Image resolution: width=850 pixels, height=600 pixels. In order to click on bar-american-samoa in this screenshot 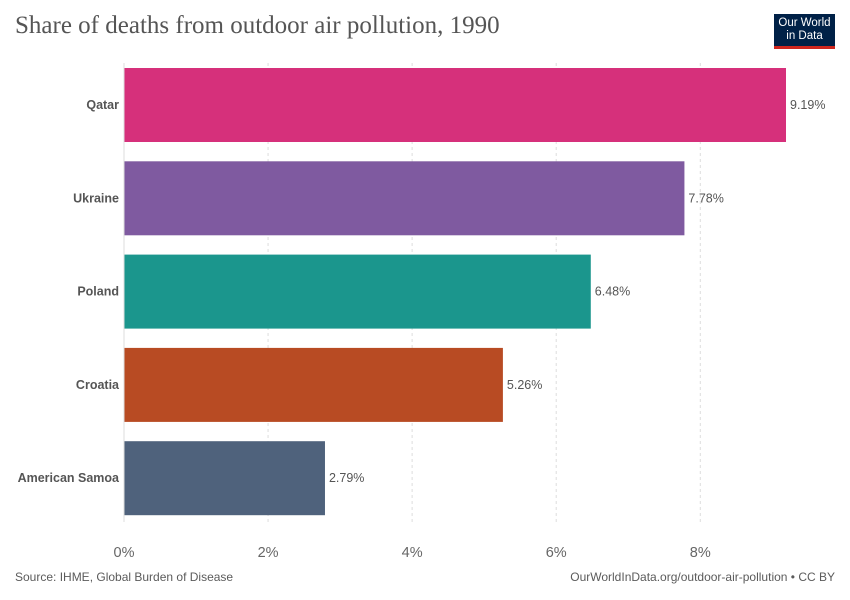, I will do `click(224, 478)`.